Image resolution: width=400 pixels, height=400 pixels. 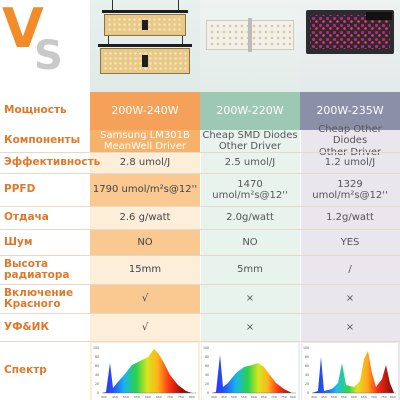 What do you see at coordinates (37, 269) in the screenshot?
I see `row-label: Высота радиатора` at bounding box center [37, 269].